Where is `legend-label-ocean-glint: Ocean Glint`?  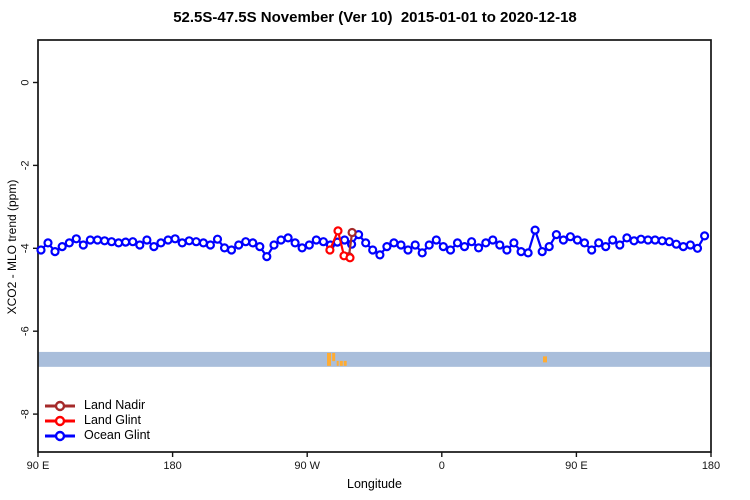
legend-label-ocean-glint: Ocean Glint is located at coordinates (117, 435).